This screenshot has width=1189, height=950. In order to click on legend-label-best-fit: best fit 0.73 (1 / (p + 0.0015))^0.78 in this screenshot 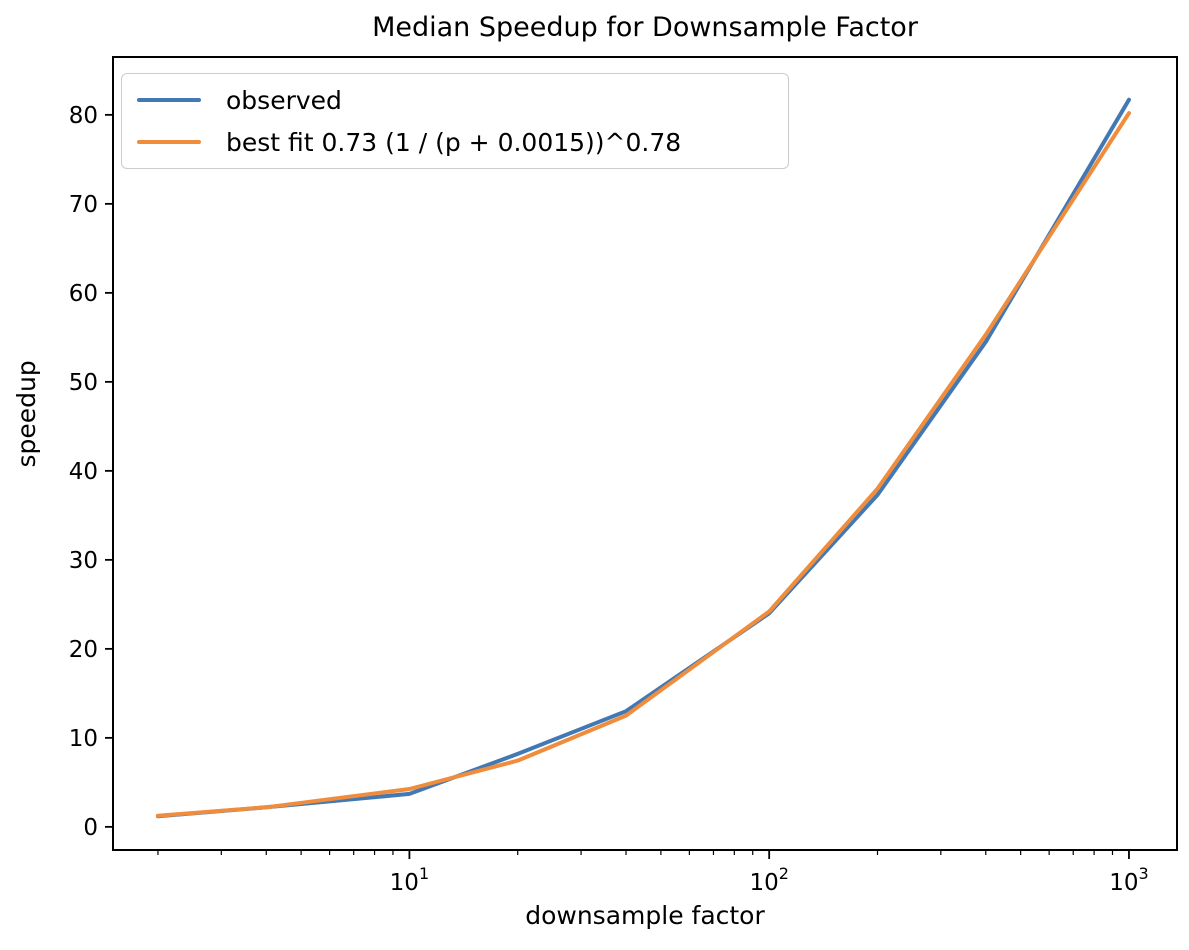, I will do `click(454, 142)`.